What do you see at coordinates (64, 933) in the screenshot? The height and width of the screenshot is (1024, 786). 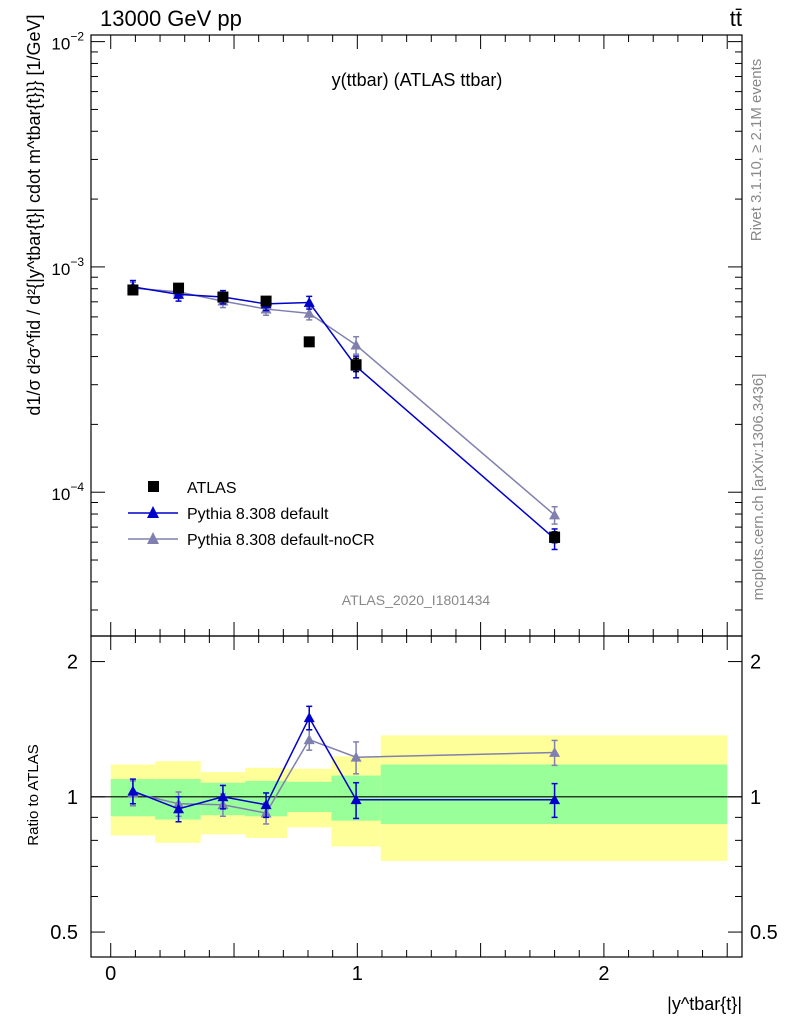 I see `ratio-y-tick-label: 0.5` at bounding box center [64, 933].